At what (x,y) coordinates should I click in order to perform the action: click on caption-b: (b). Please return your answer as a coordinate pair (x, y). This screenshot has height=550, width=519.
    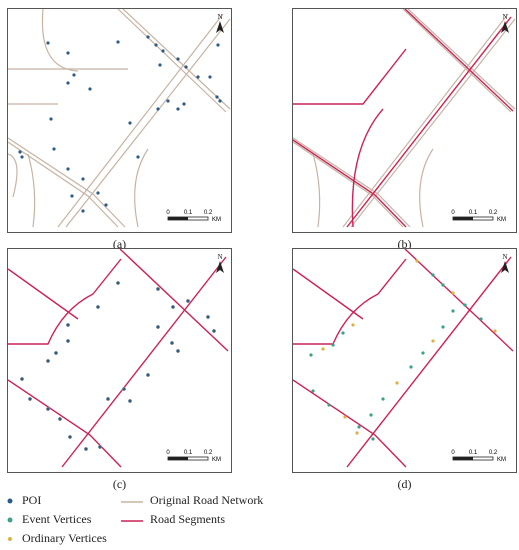
    Looking at the image, I should click on (404, 244).